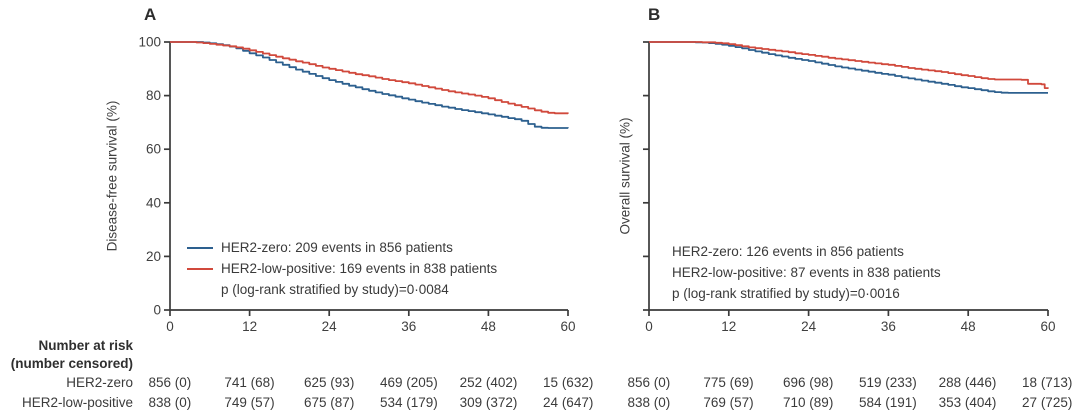 The height and width of the screenshot is (420, 1080). Describe the element at coordinates (99, 382) in the screenshot. I see `risk-row-label-her2-zero: HER2-zero` at that location.